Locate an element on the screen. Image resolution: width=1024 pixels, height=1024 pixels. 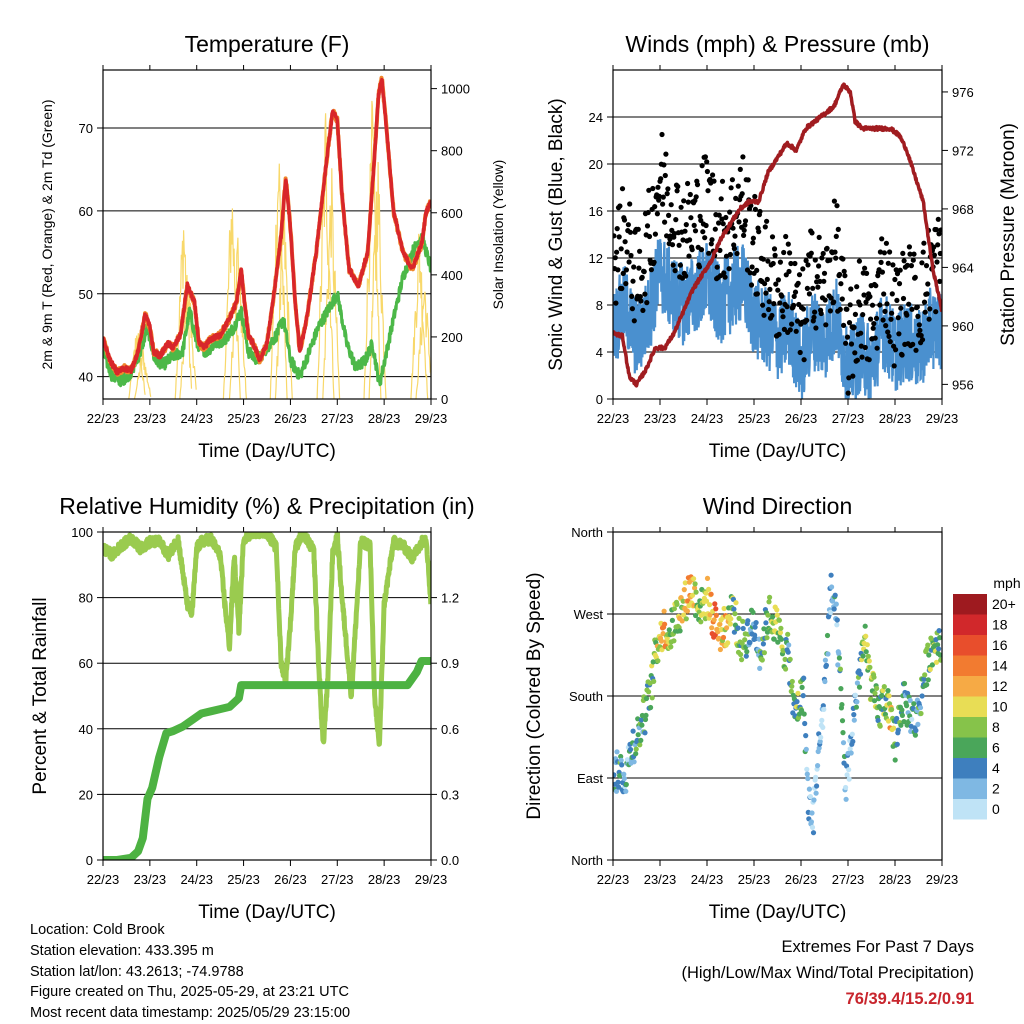
colorbar-label: 4 is located at coordinates (996, 768).